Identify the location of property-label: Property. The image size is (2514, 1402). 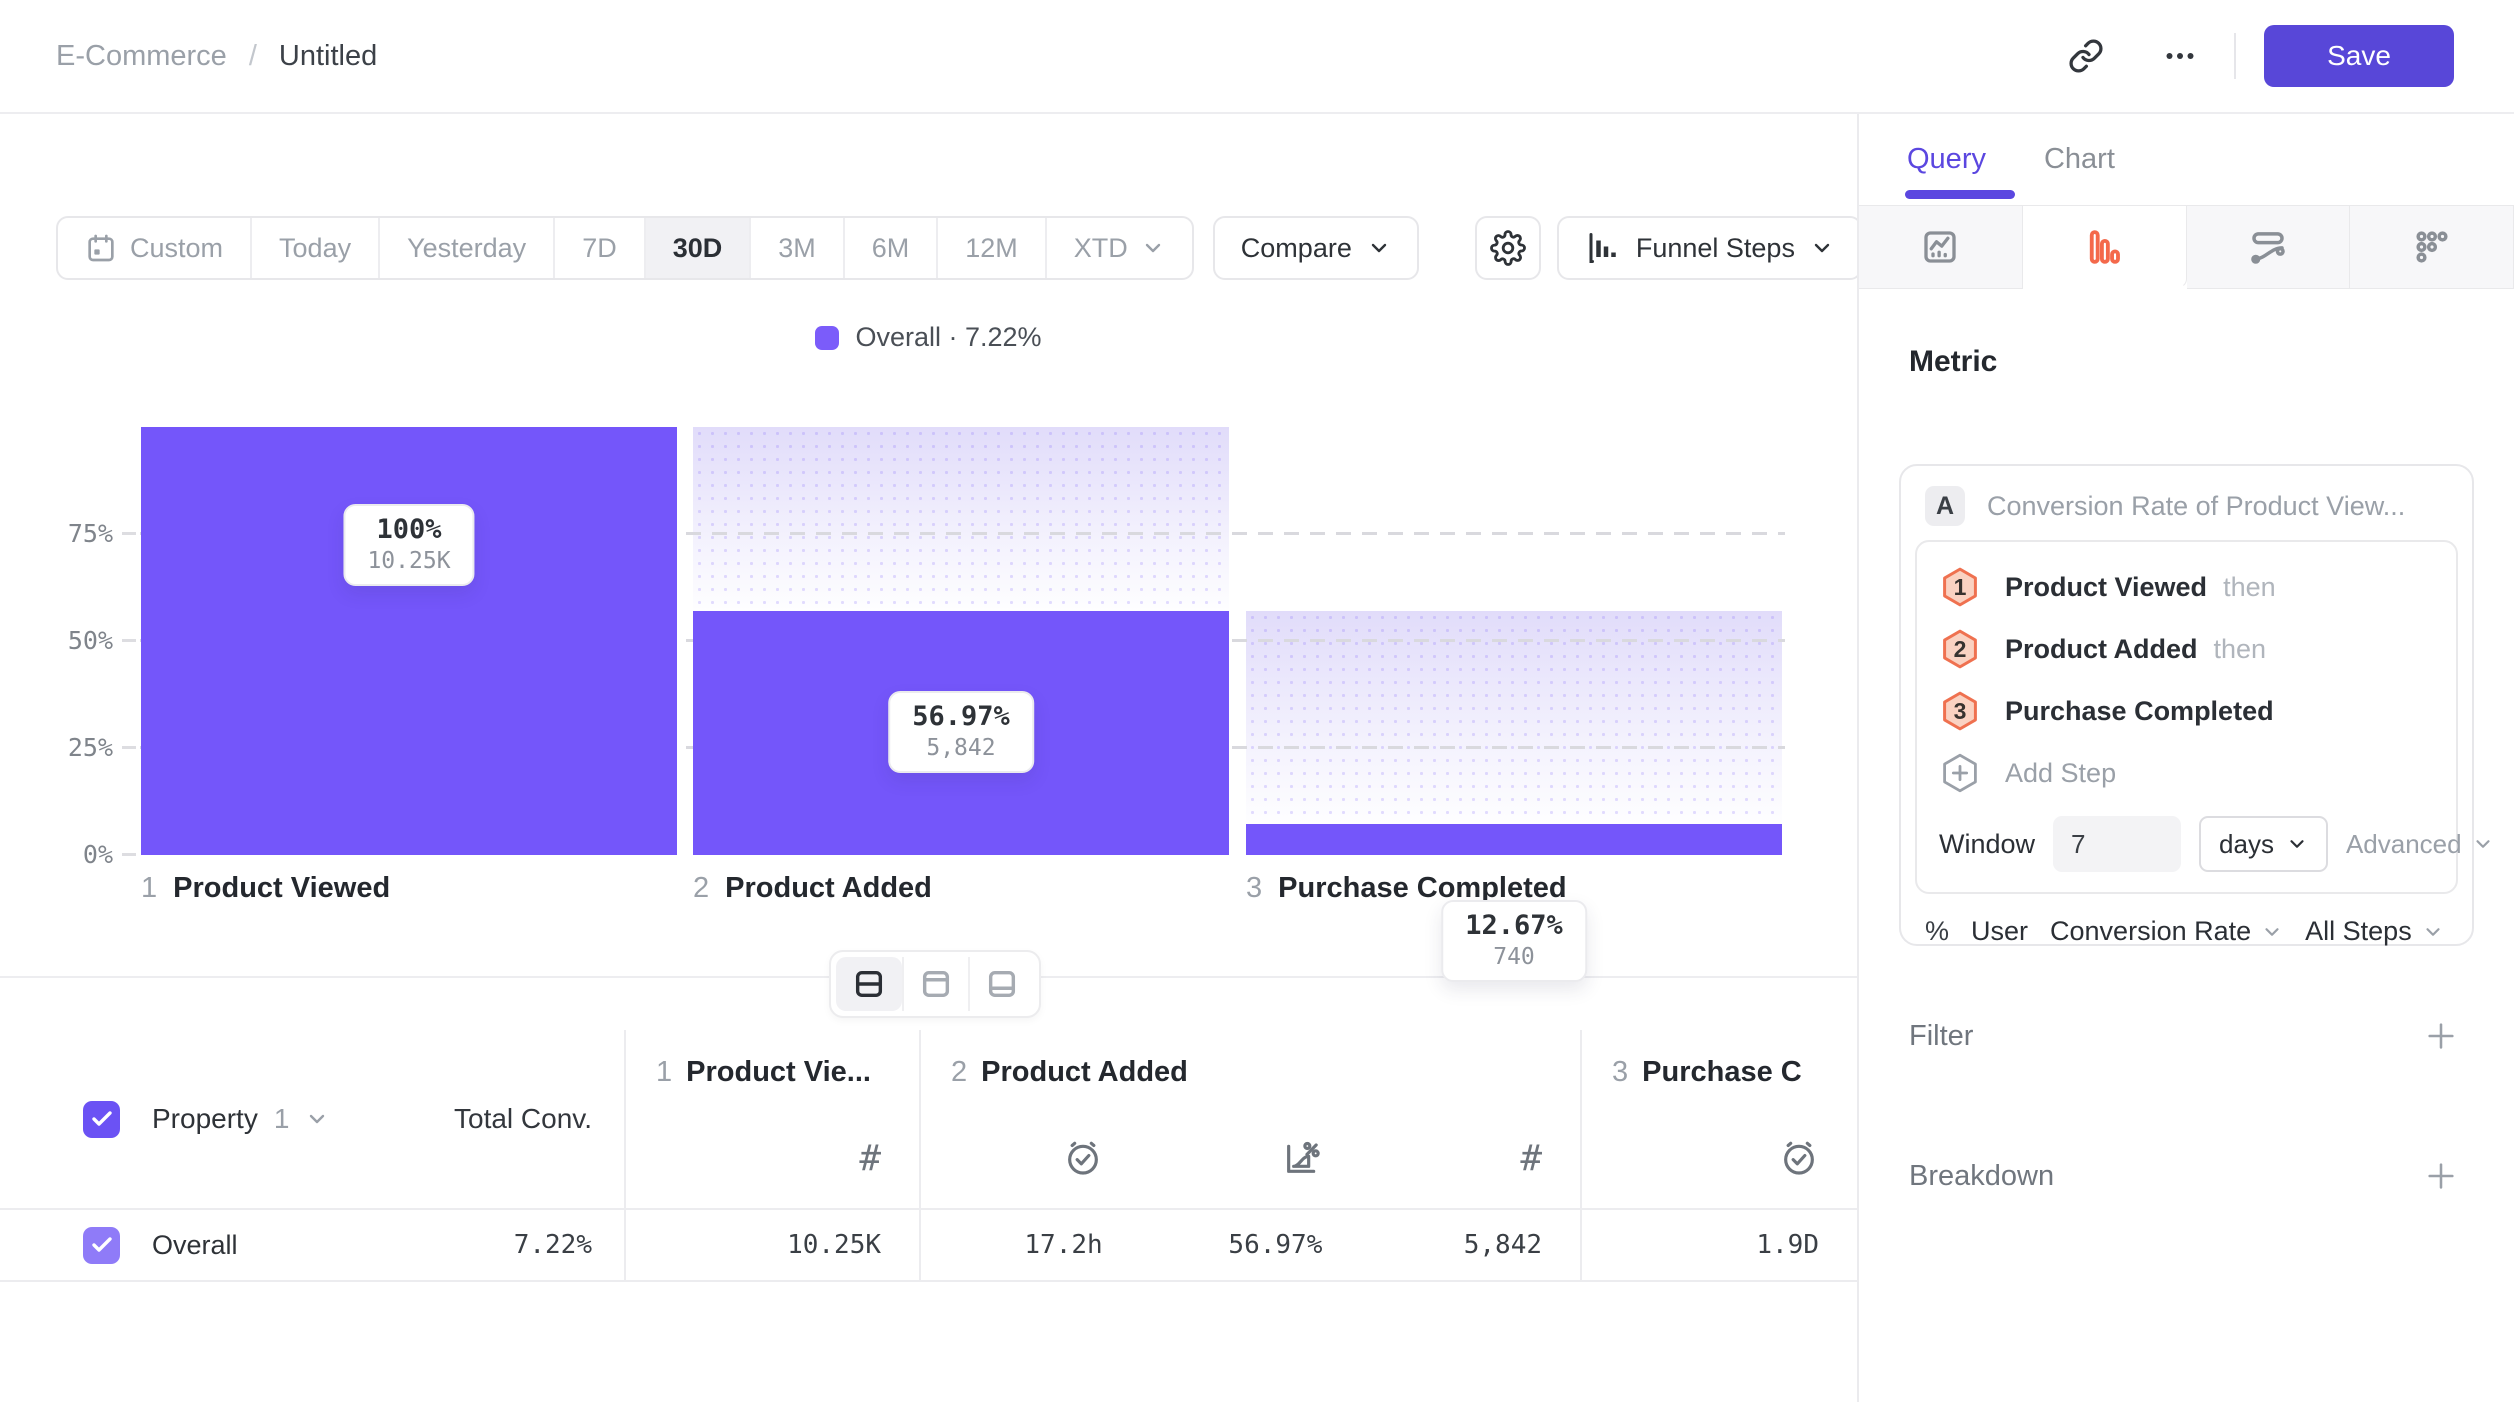
(205, 1118).